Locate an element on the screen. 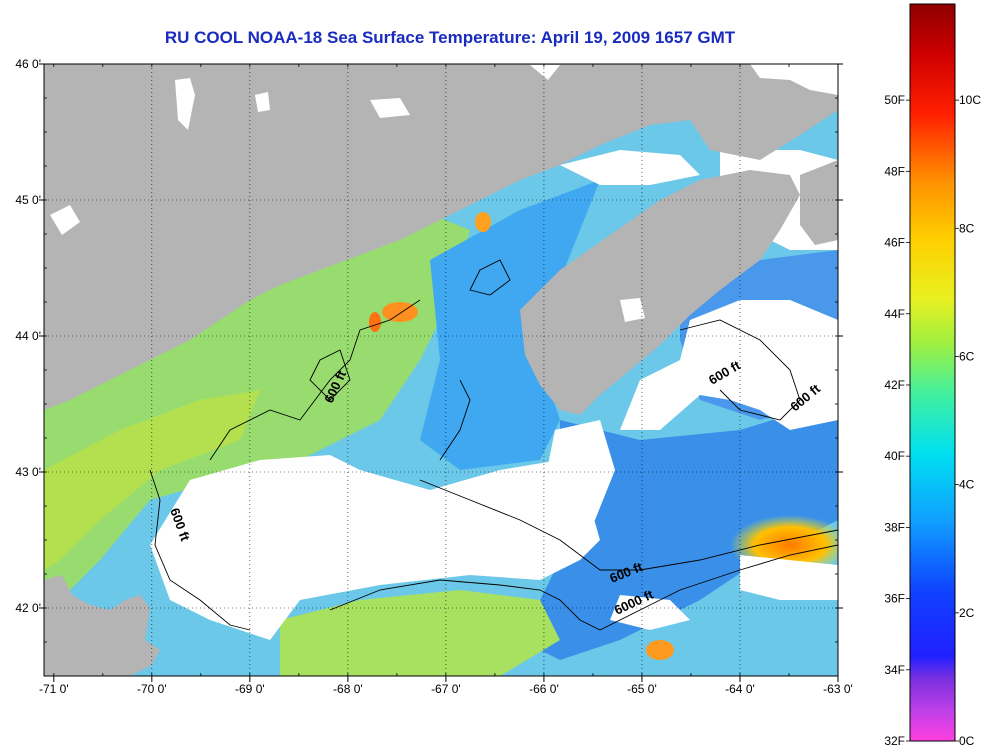 This screenshot has width=984, height=754. land-cape-breton is located at coordinates (819, 202).